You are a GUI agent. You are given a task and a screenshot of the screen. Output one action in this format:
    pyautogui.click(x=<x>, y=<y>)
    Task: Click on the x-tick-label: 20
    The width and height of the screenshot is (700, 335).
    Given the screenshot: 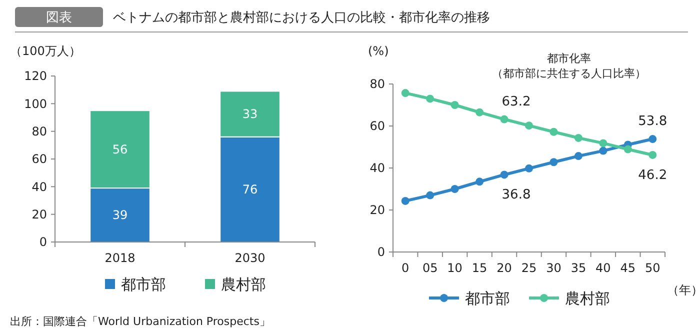 What is the action you would take?
    pyautogui.click(x=504, y=268)
    